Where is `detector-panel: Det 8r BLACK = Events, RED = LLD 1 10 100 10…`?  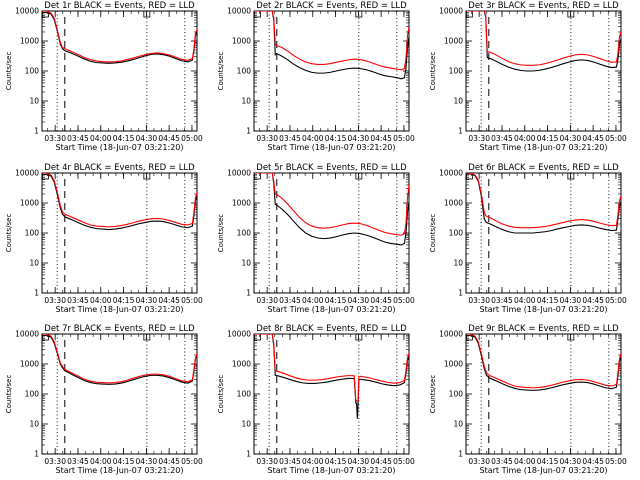
detector-panel: Det 8r BLACK = Events, RED = LLD 1 10 100 10… is located at coordinates (316, 399).